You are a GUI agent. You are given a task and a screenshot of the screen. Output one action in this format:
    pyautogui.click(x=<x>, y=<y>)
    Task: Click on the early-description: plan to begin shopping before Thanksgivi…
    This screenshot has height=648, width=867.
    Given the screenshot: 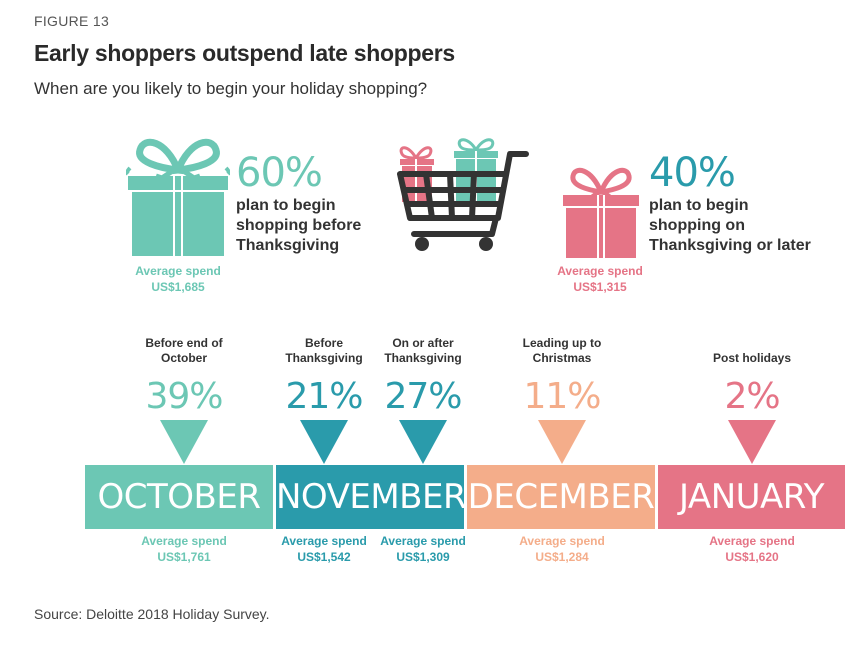 What is the action you would take?
    pyautogui.click(x=298, y=226)
    